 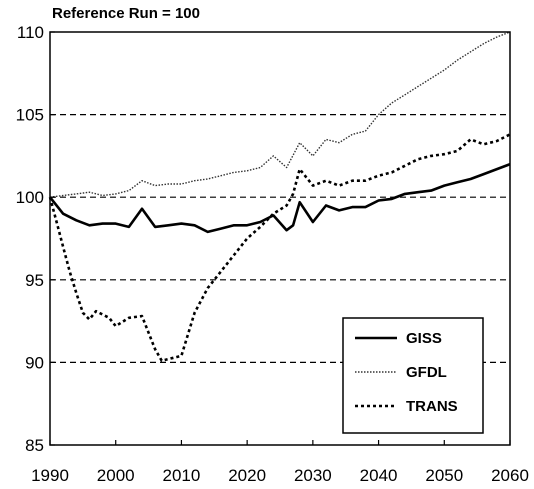 What do you see at coordinates (116, 475) in the screenshot?
I see `x-tick-label: 2000` at bounding box center [116, 475].